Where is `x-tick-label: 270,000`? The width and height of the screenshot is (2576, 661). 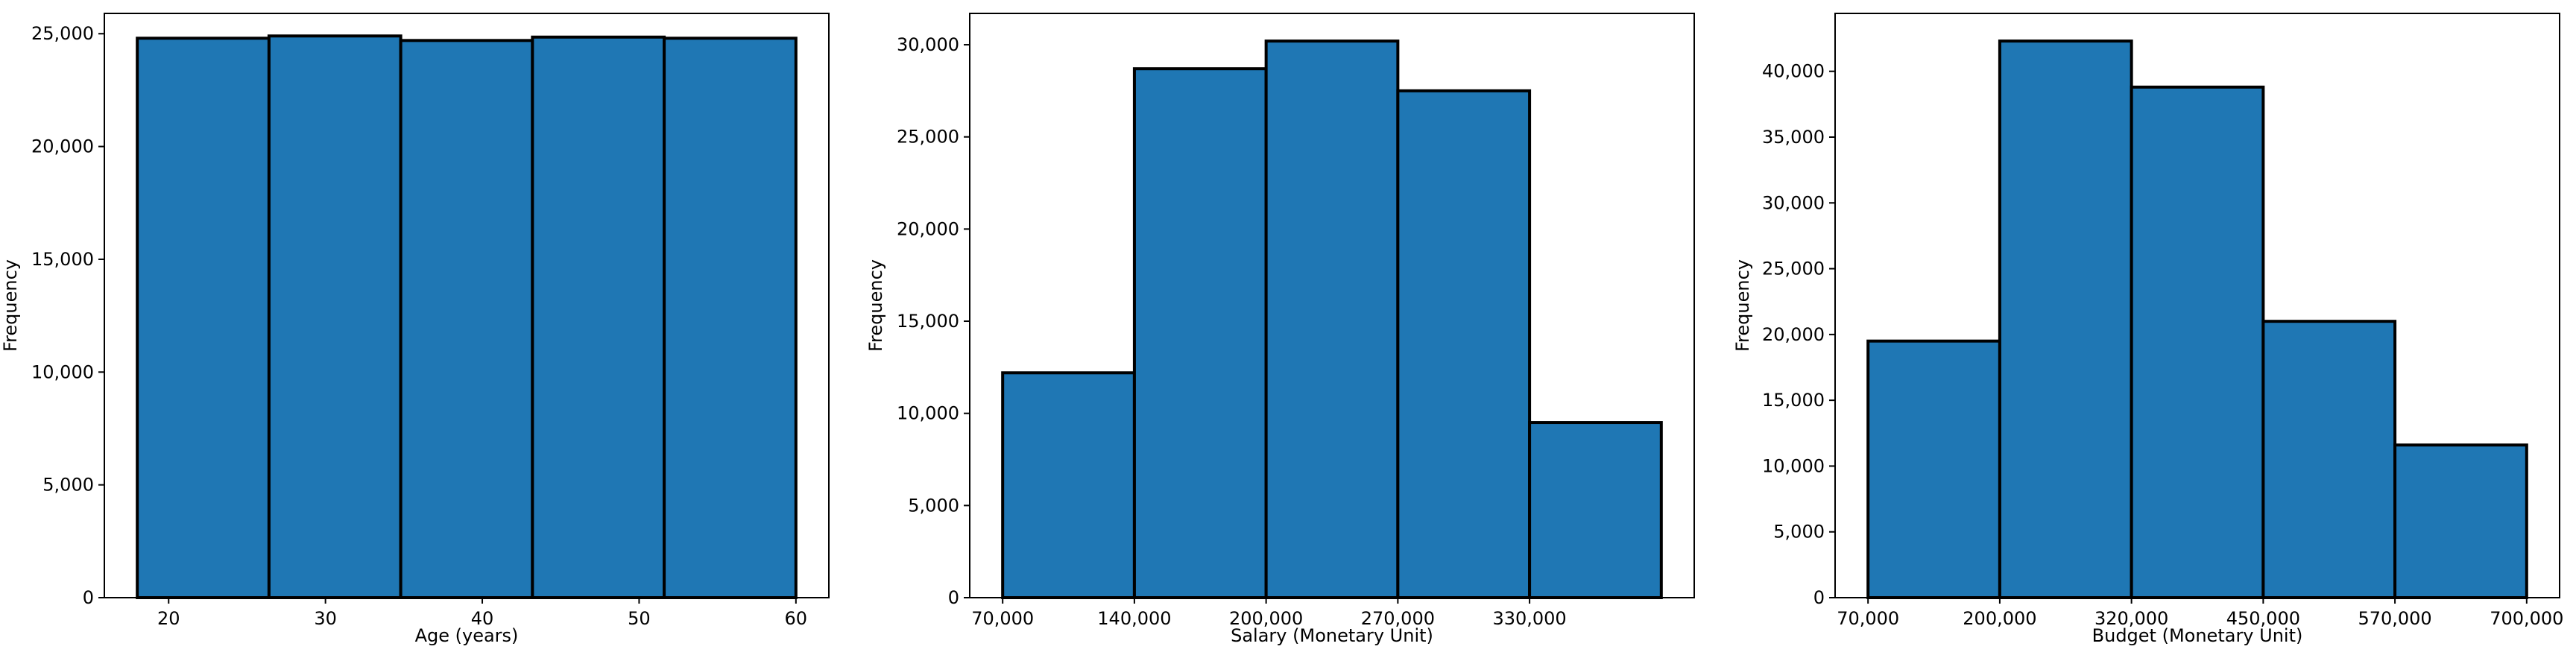
x-tick-label: 270,000 is located at coordinates (1398, 618).